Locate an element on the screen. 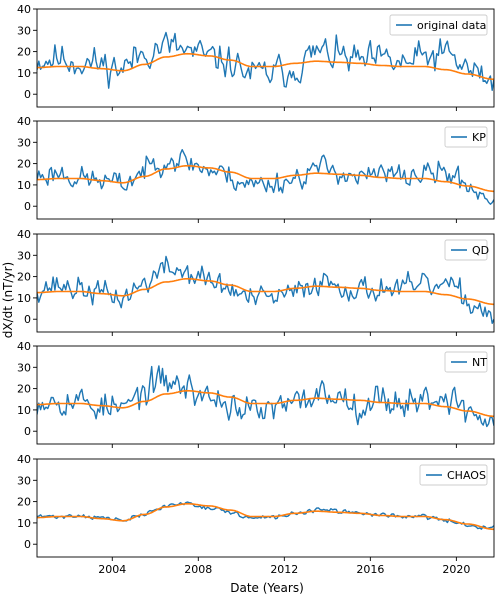 This screenshot has height=598, width=500. legend-3: QD is located at coordinates (466, 250).